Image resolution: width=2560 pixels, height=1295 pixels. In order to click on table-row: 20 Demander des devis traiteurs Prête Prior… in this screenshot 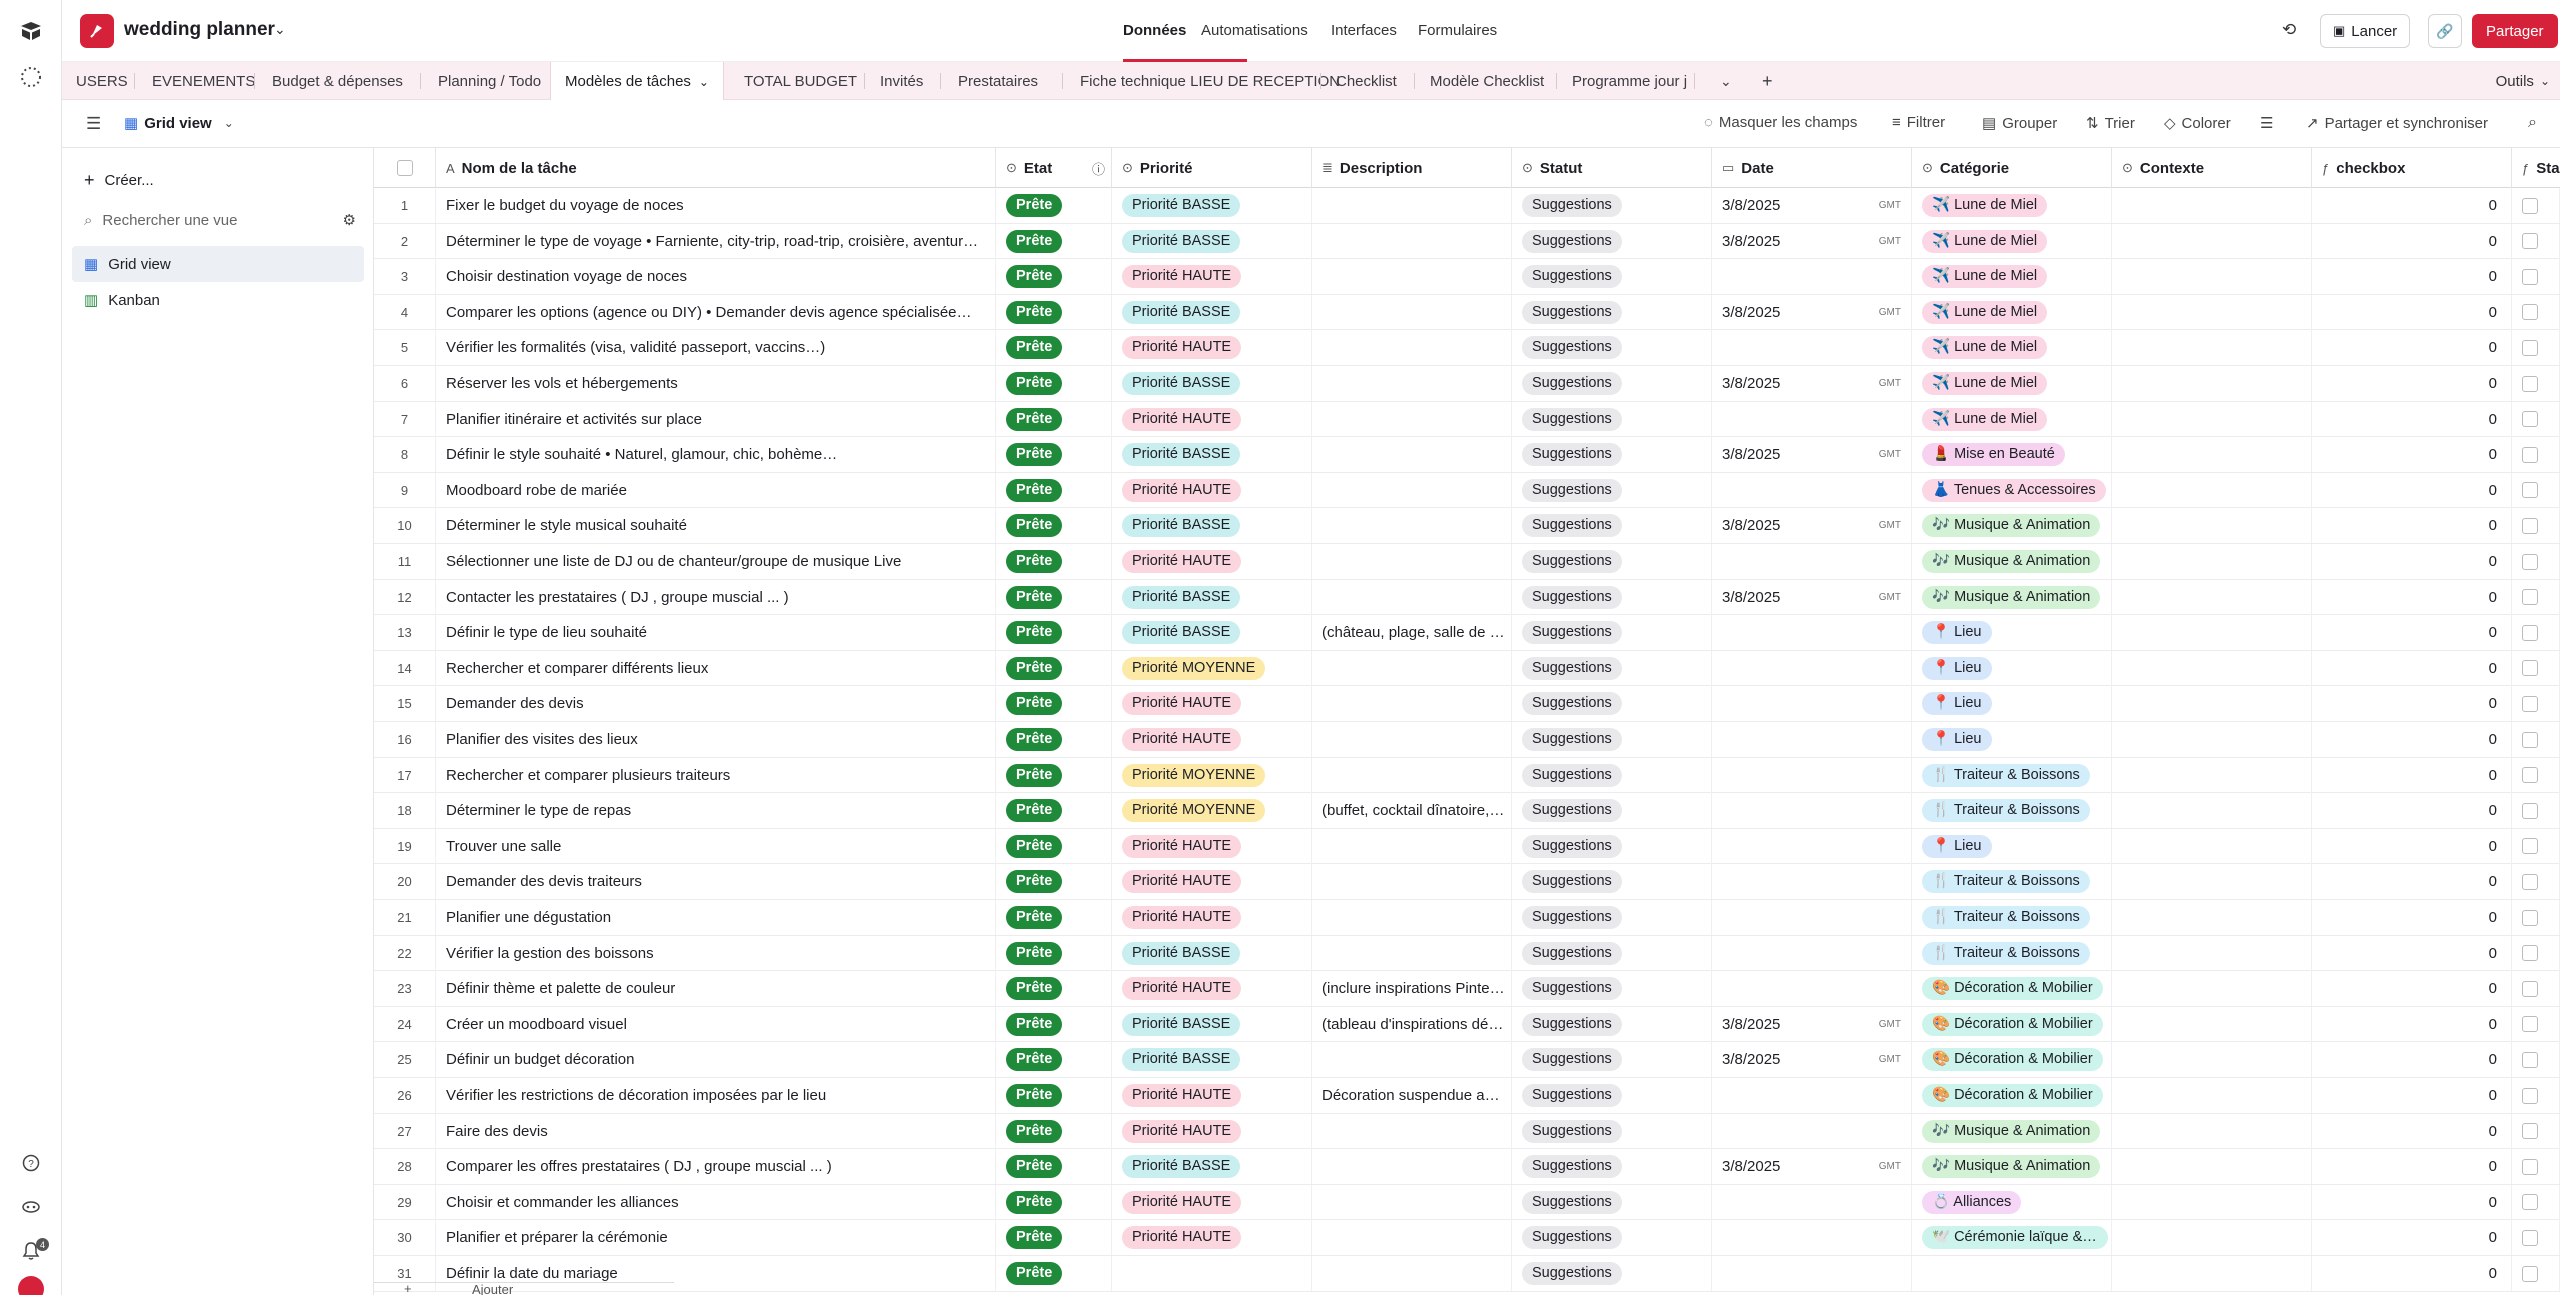, I will do `click(1467, 882)`.